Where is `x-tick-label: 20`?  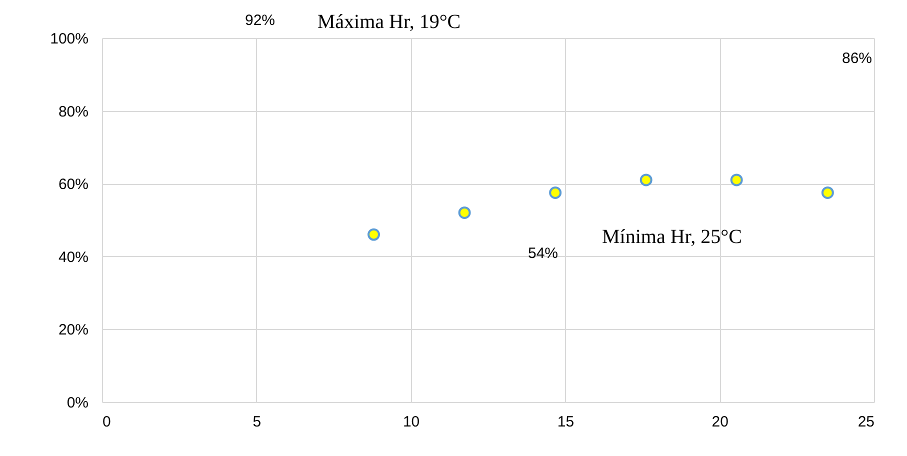
x-tick-label: 20 is located at coordinates (720, 422).